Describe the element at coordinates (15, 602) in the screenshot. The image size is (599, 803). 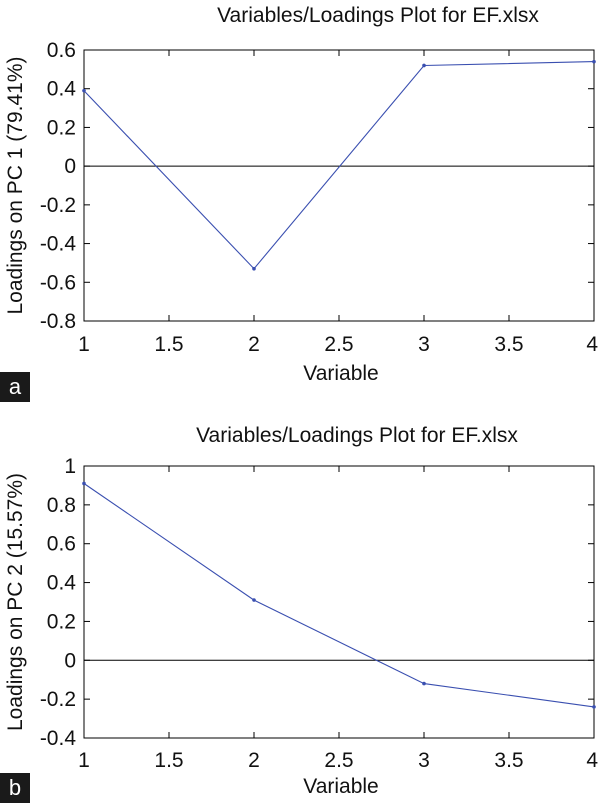
I see `y-axis-label: Loadings on PC 2 (15.57%)` at that location.